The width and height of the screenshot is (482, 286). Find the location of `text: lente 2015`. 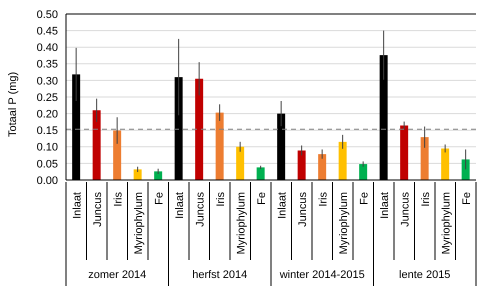

text: lente 2015 is located at coordinates (424, 275).